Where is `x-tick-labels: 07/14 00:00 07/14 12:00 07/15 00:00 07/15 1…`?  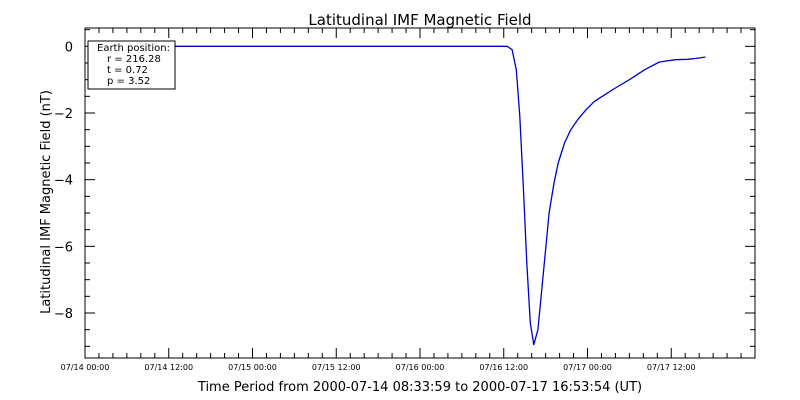 x-tick-labels: 07/14 00:00 07/14 12:00 07/15 00:00 07/15 1… is located at coordinates (378, 367).